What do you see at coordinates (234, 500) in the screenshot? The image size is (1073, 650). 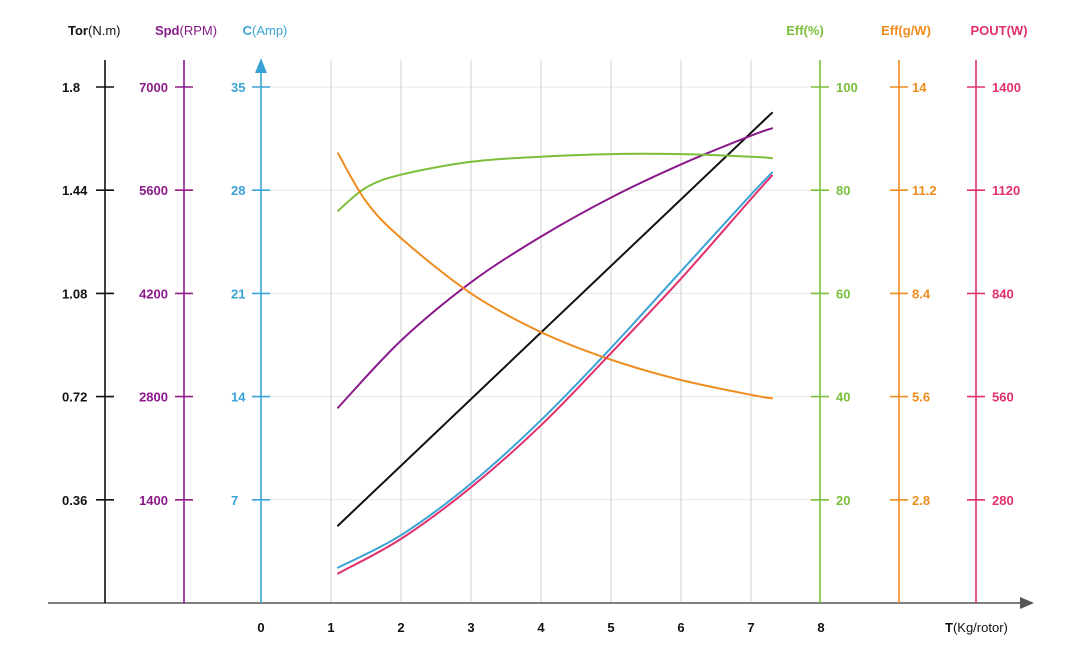 I see `axis-tick-label-c: 7` at bounding box center [234, 500].